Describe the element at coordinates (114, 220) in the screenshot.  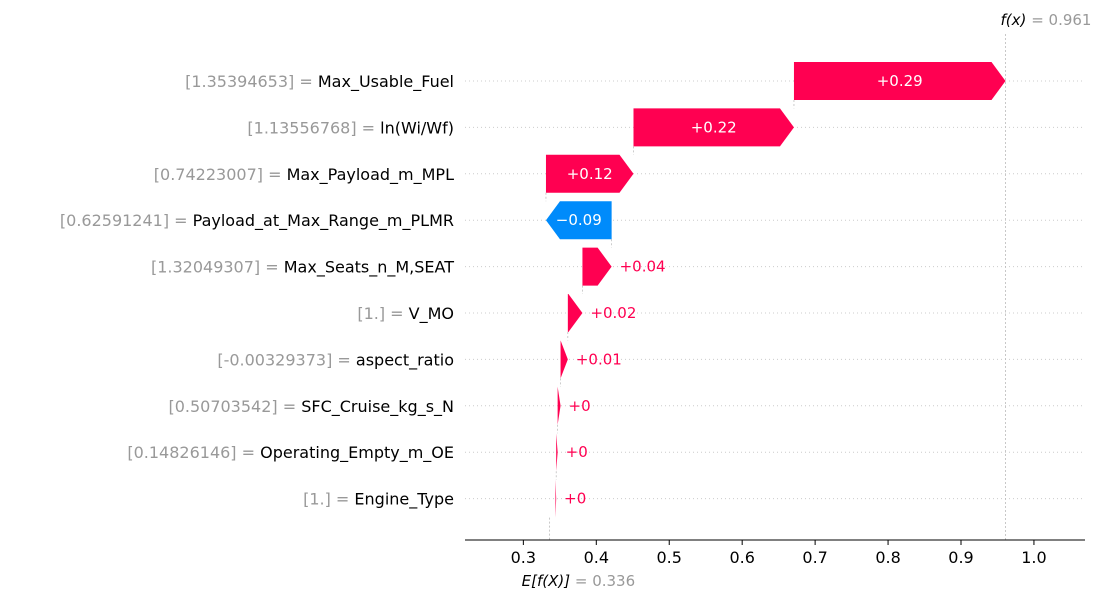
I see `feature-value: [0.62591241]` at that location.